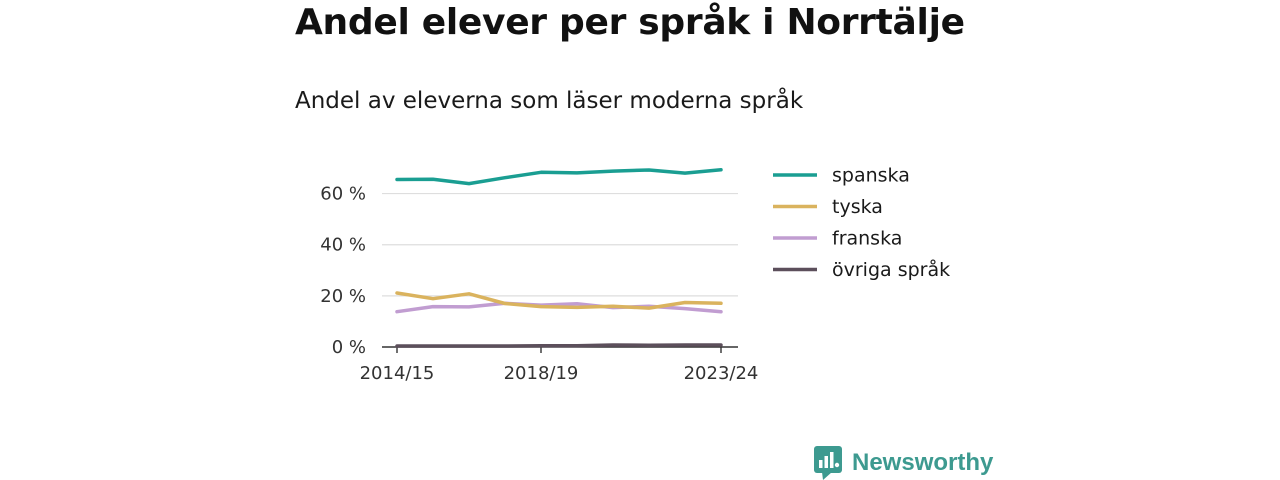 The width and height of the screenshot is (1280, 480). Describe the element at coordinates (867, 239) in the screenshot. I see `legend-label: franska` at that location.